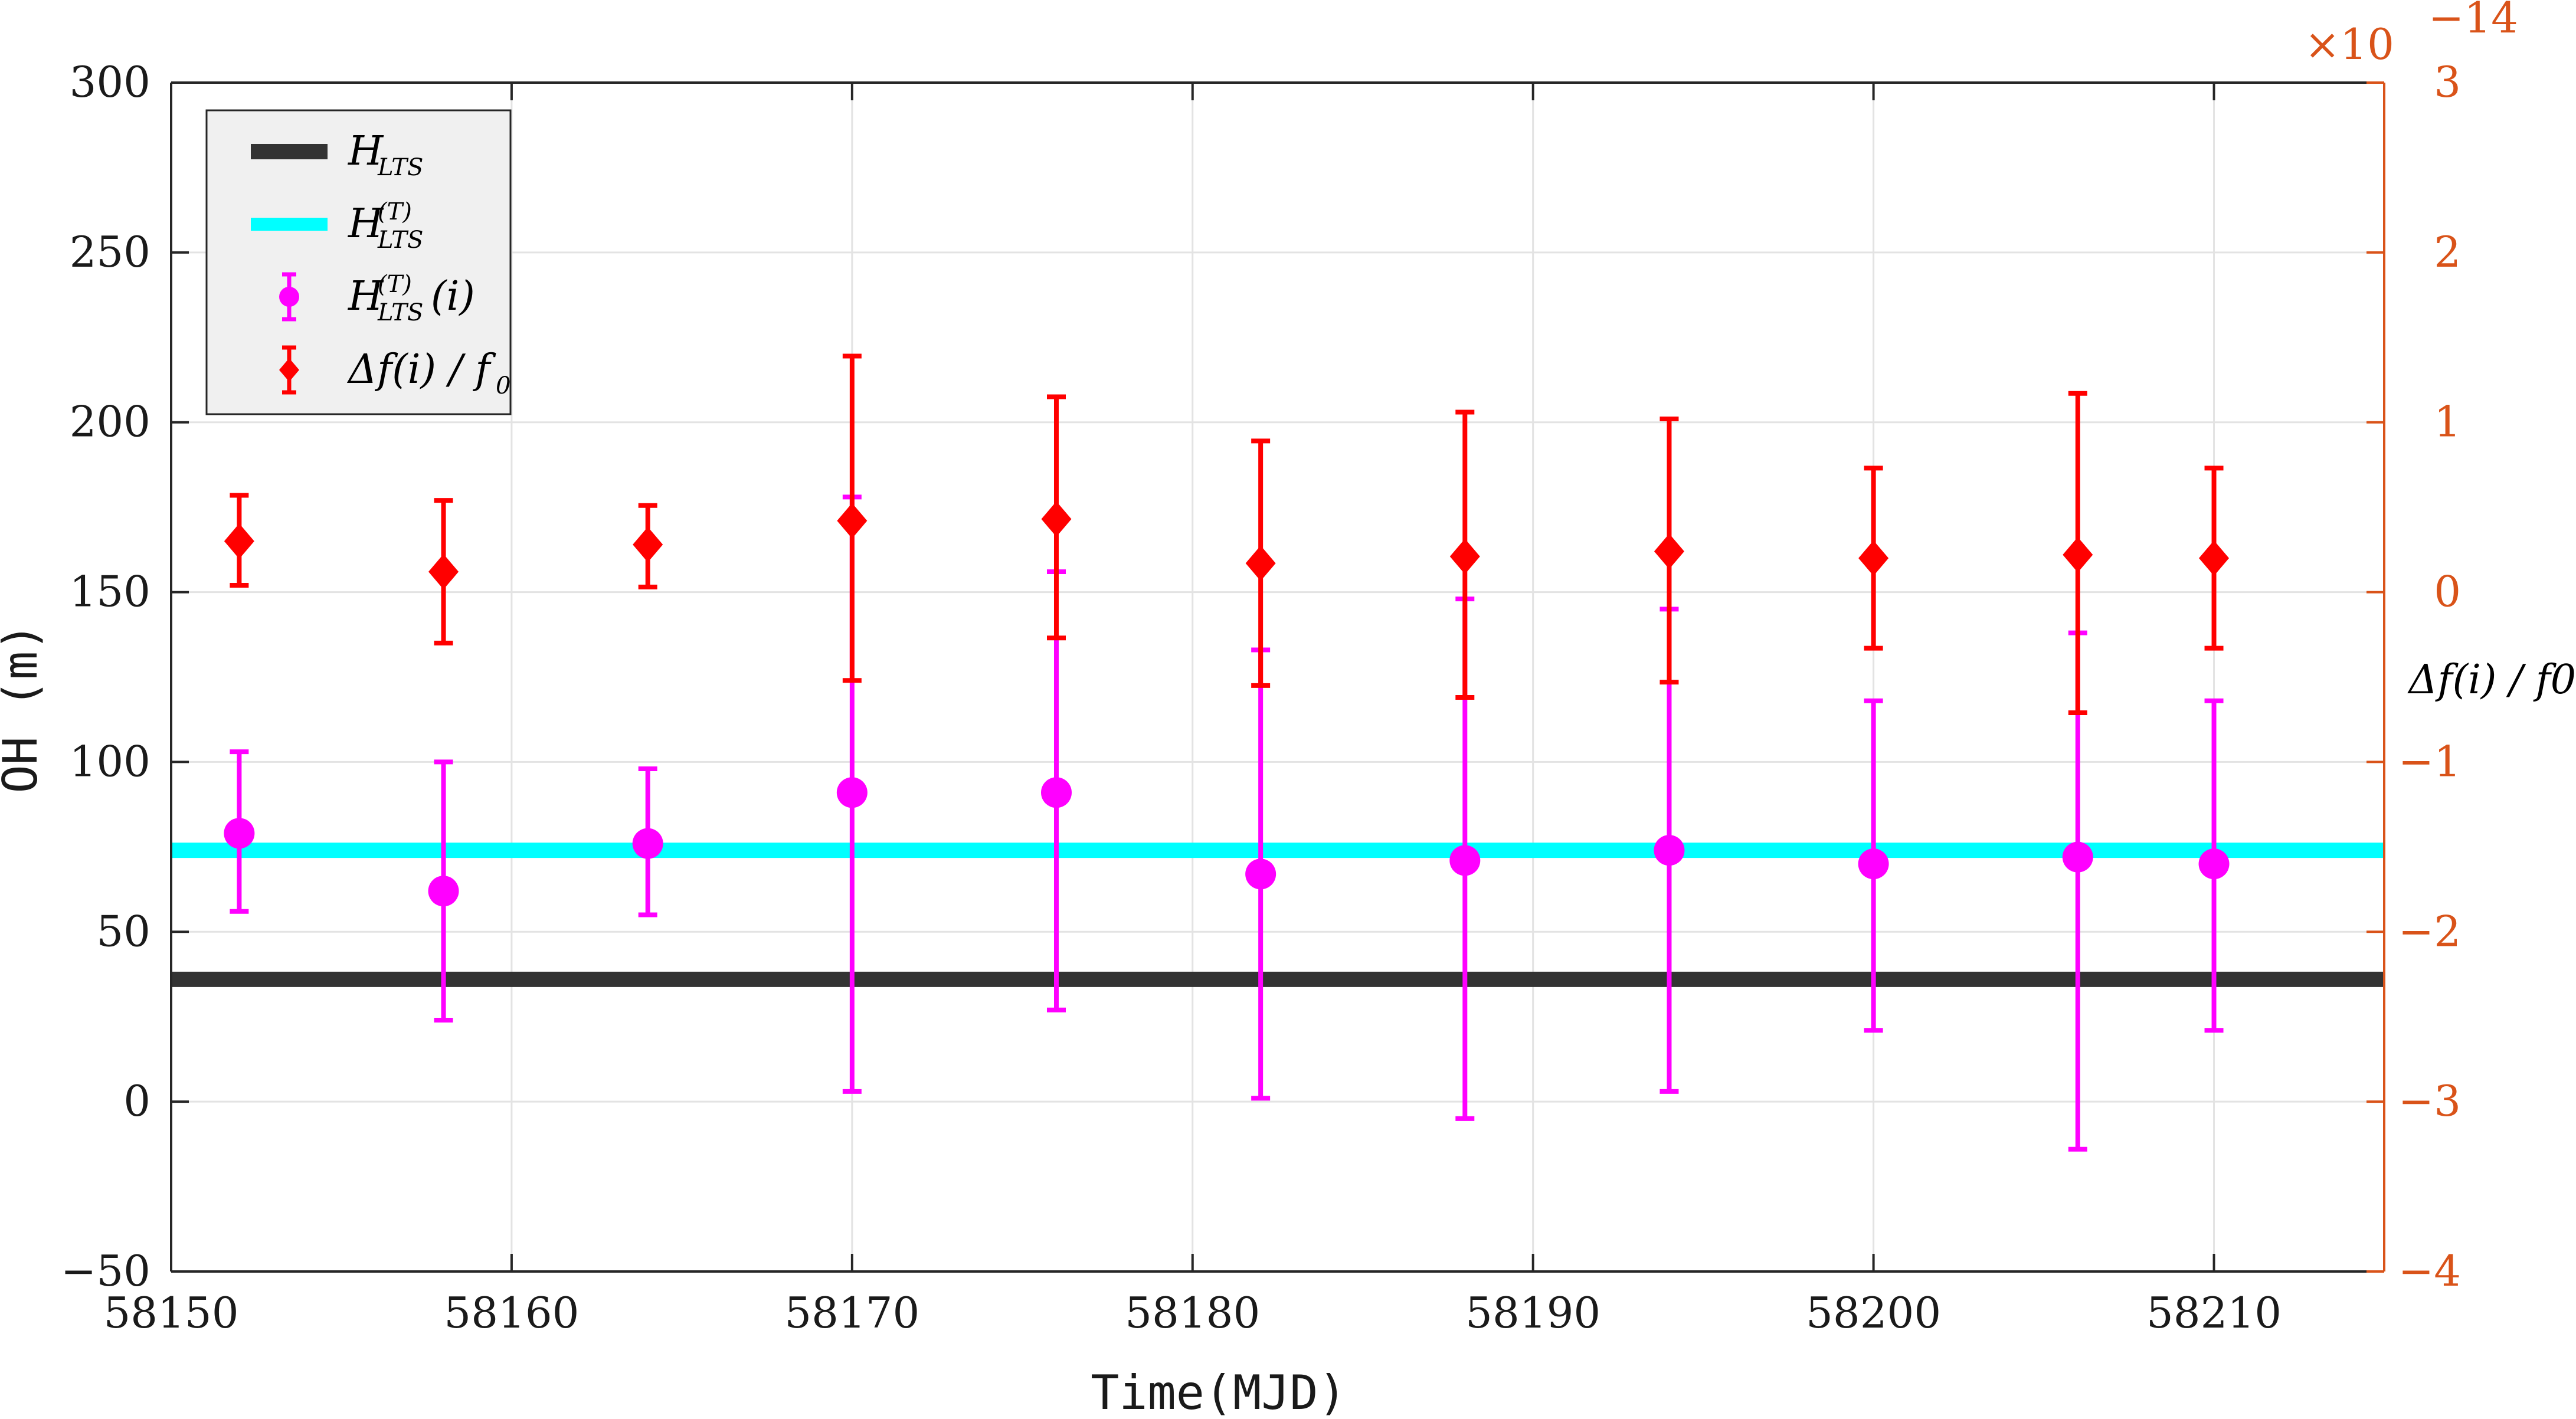 This screenshot has height=1419, width=2576. What do you see at coordinates (289, 370) in the screenshot?
I see `legend-swatch-diamond` at bounding box center [289, 370].